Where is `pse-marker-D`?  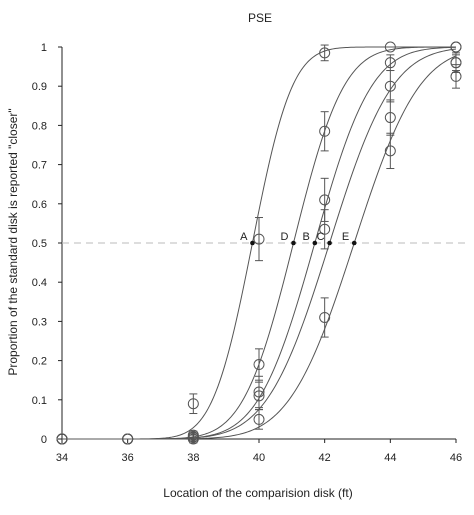
pse-marker-D is located at coordinates (293, 243).